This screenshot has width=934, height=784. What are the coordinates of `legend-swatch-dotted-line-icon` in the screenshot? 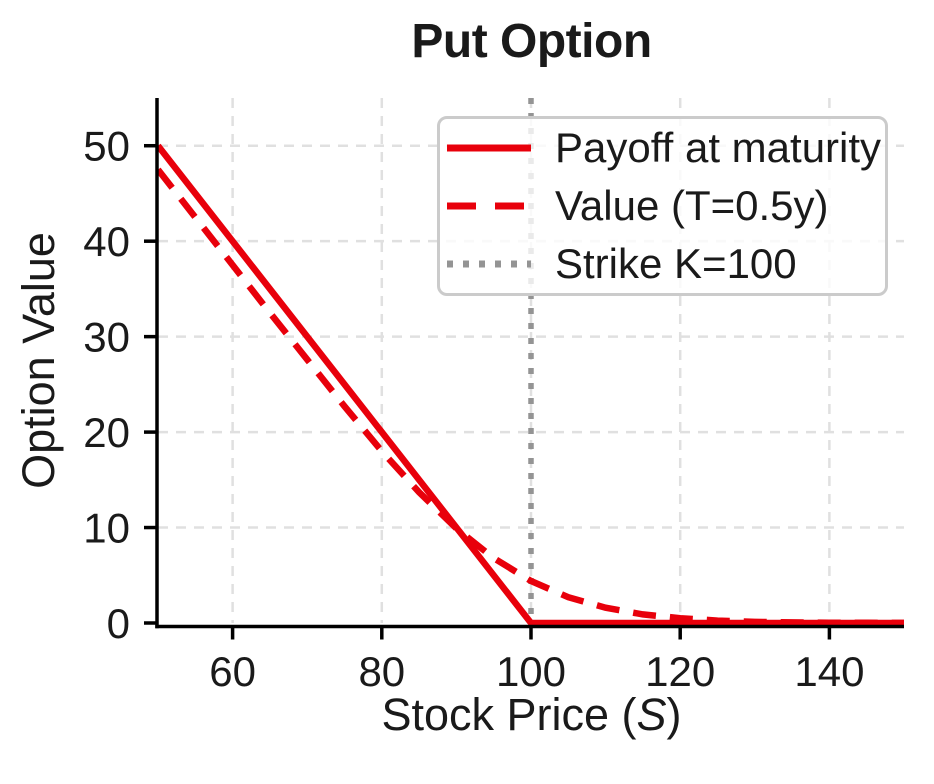 It's located at (489, 264).